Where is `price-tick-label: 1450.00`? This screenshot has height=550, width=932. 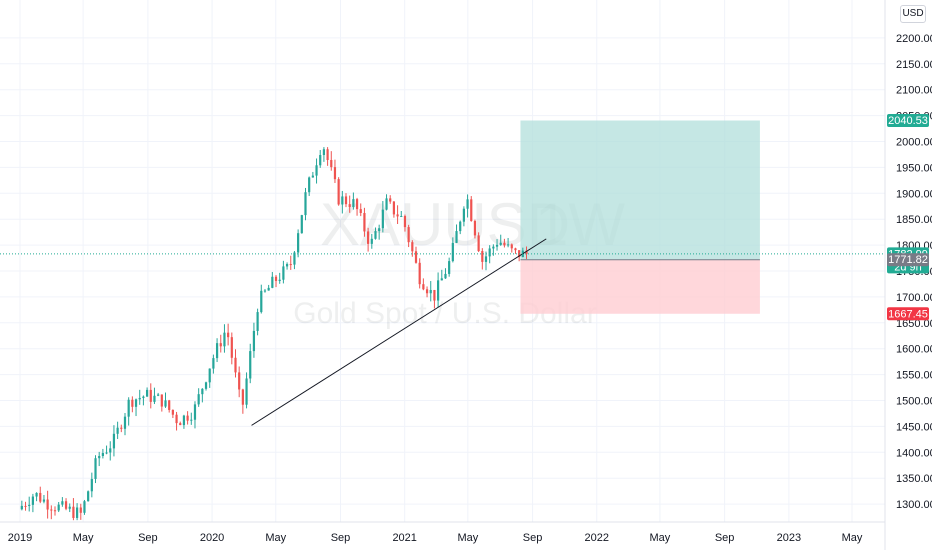 price-tick-label: 1450.00 is located at coordinates (914, 427).